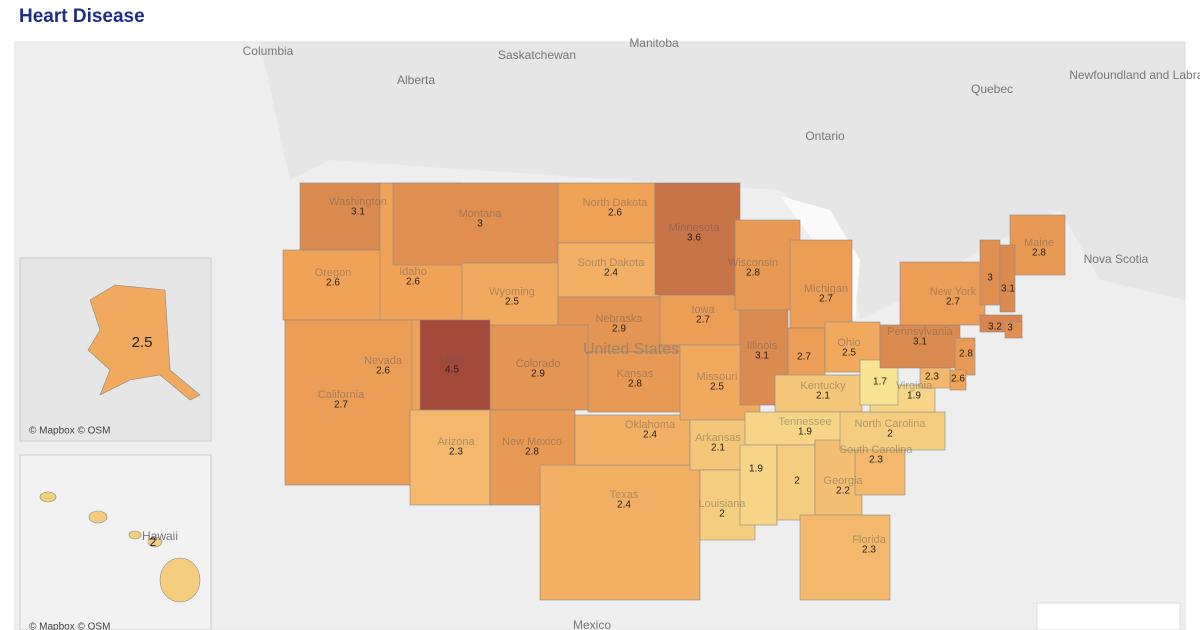 The height and width of the screenshot is (630, 1200). Describe the element at coordinates (843, 491) in the screenshot. I see `state-value: 2.2` at that location.